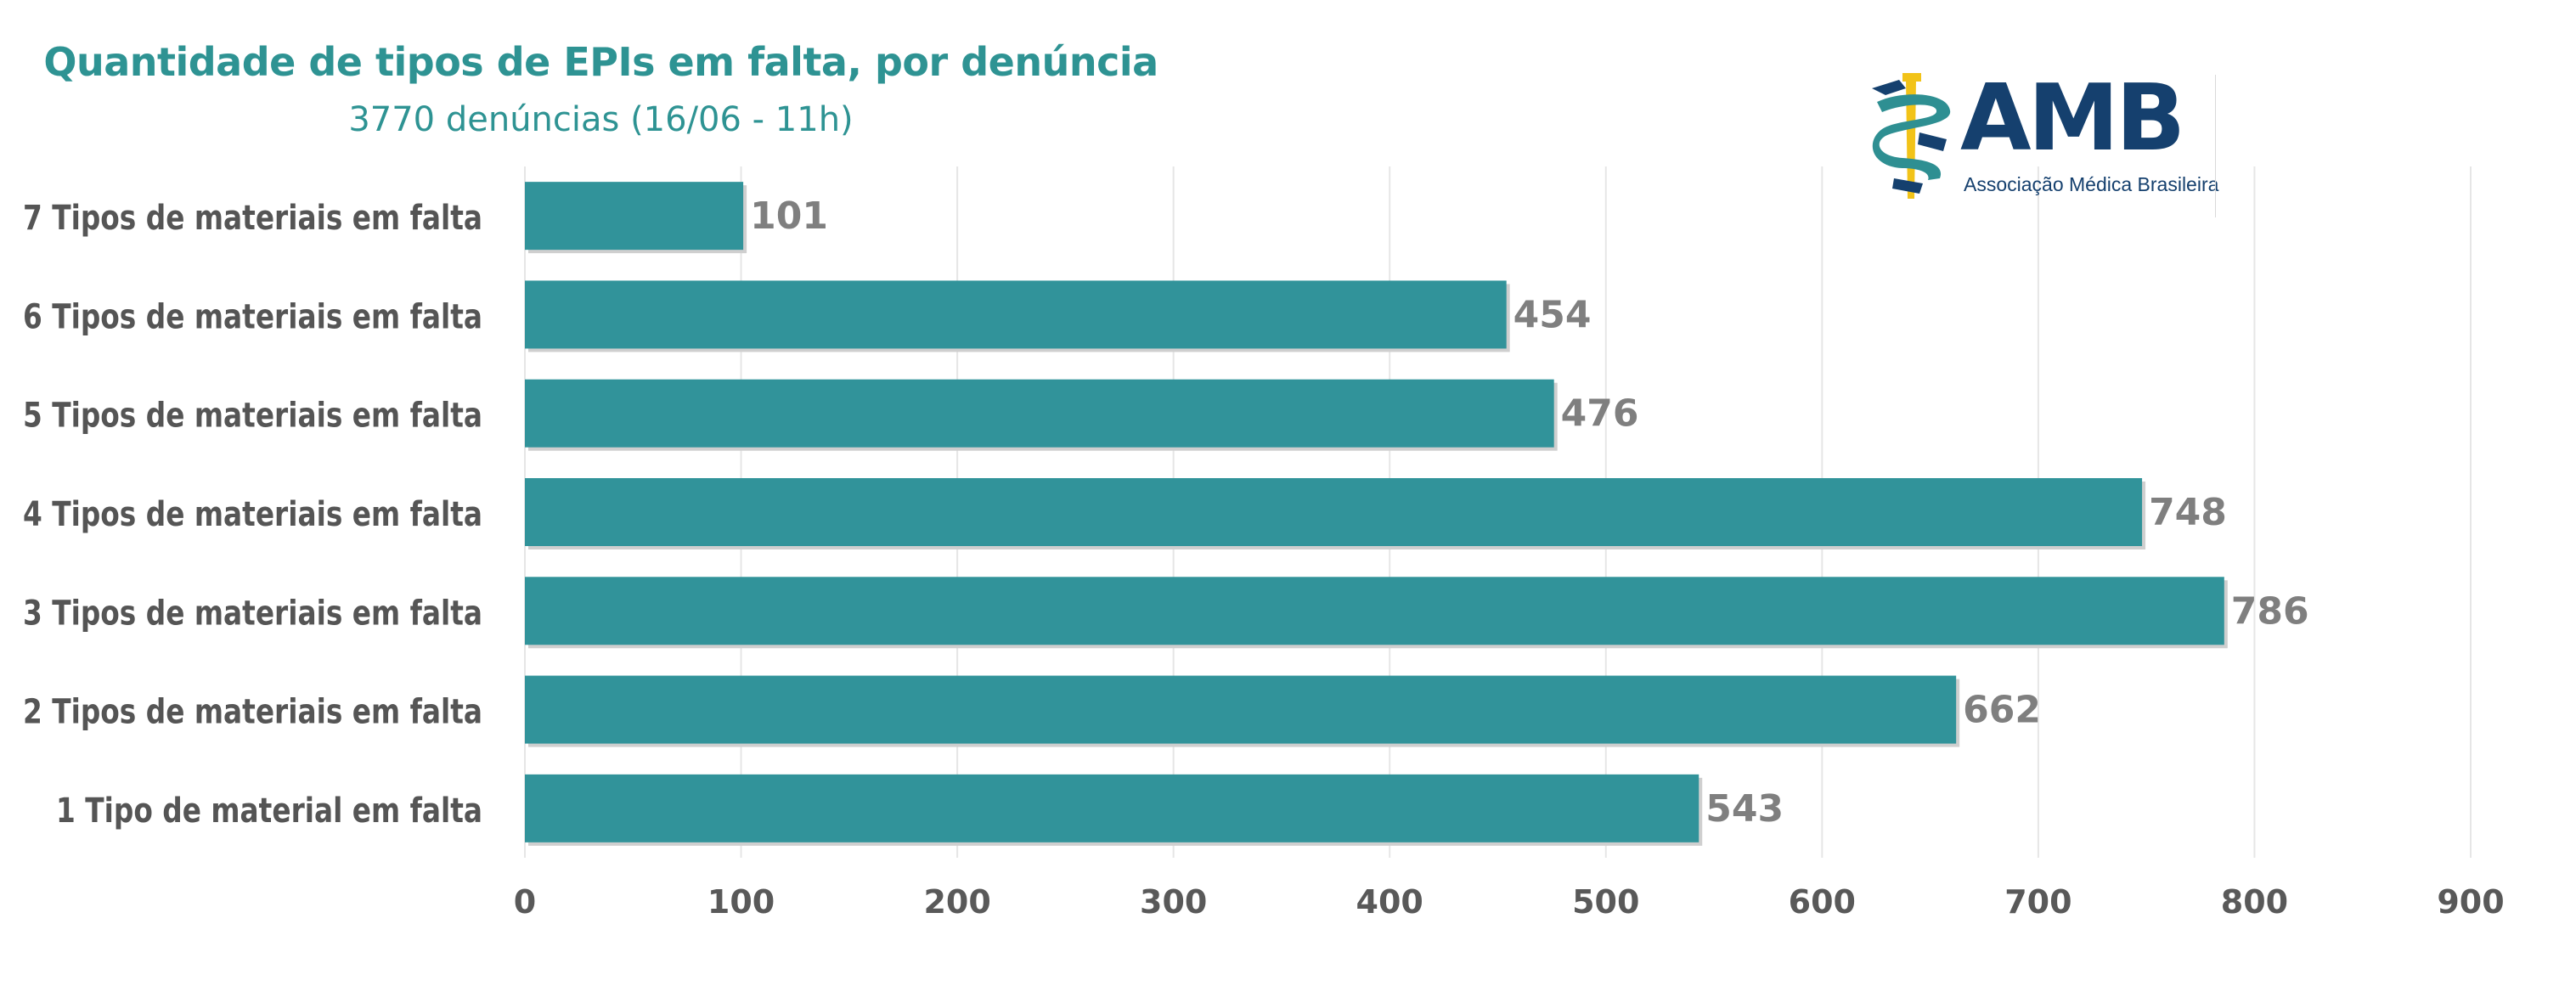  Describe the element at coordinates (2470, 902) in the screenshot. I see `x-tick-label: 900` at that location.